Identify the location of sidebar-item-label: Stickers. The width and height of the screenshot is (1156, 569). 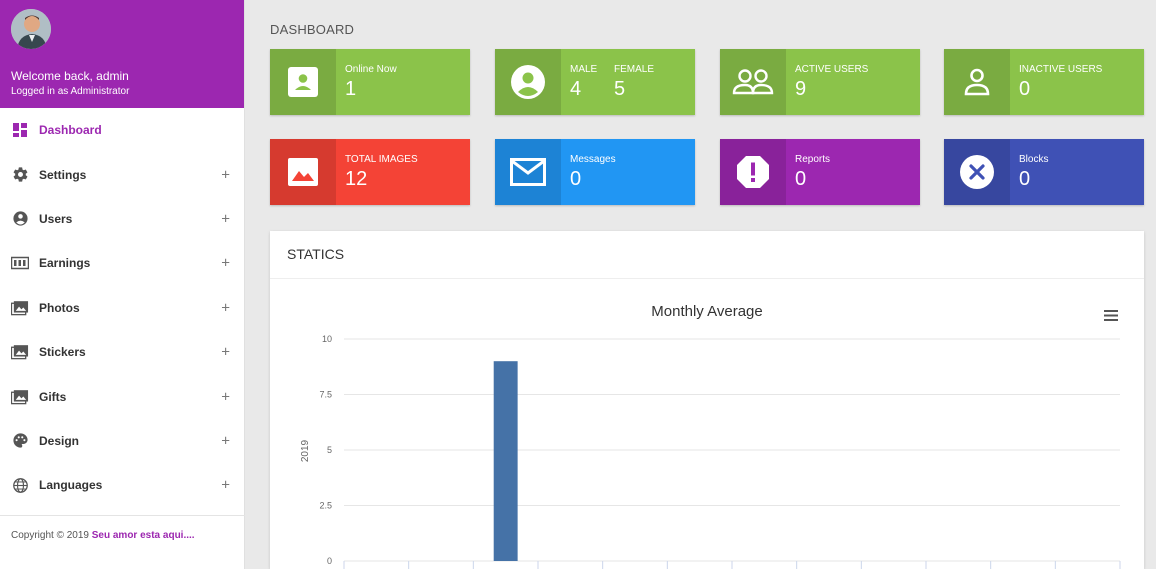
(62, 352).